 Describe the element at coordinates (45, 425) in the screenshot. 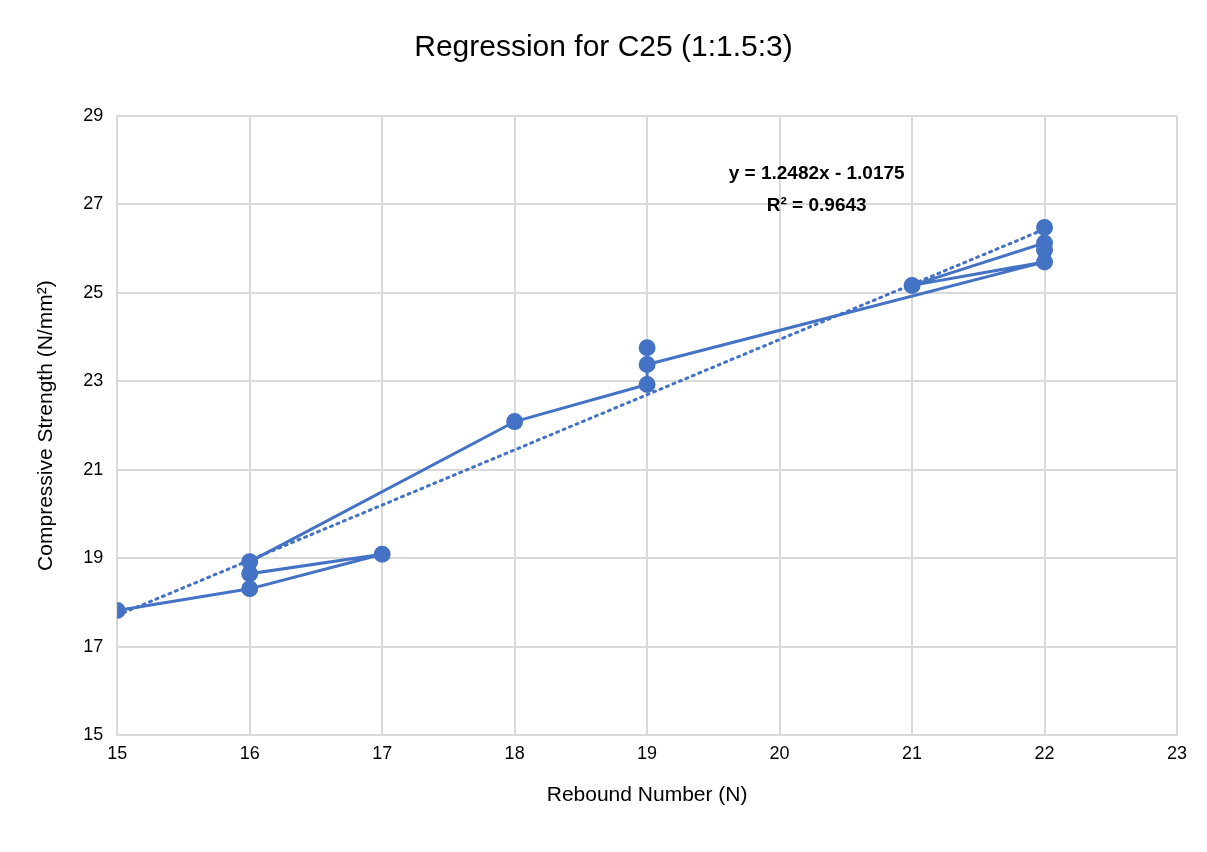

I see `y-axis-title: Compressive Strength (N/mm²)` at that location.